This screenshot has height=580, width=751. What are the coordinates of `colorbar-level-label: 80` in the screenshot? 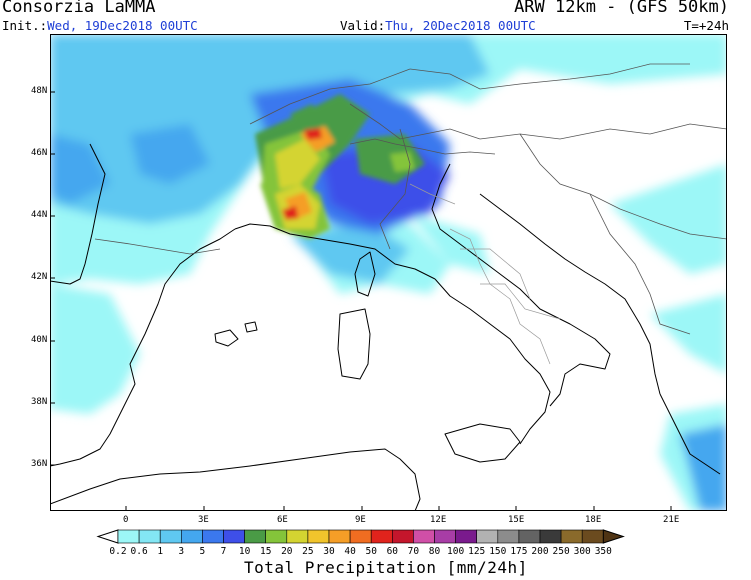 It's located at (435, 551).